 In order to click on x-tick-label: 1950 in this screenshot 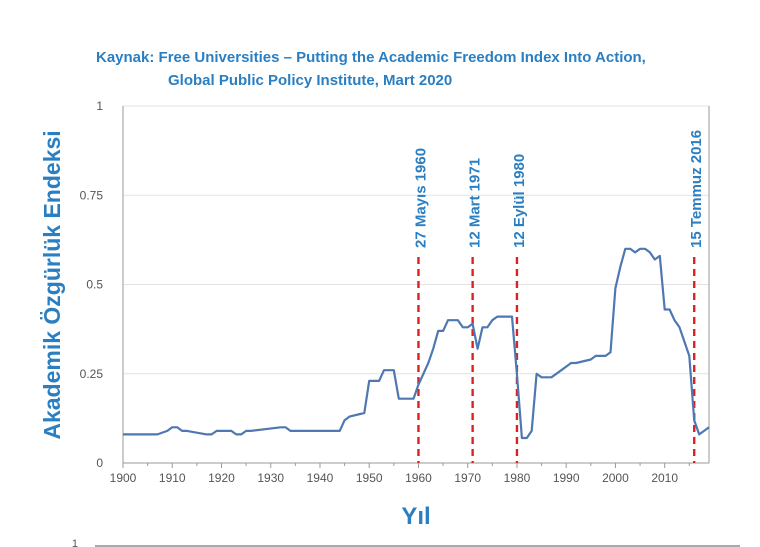, I will do `click(369, 478)`.